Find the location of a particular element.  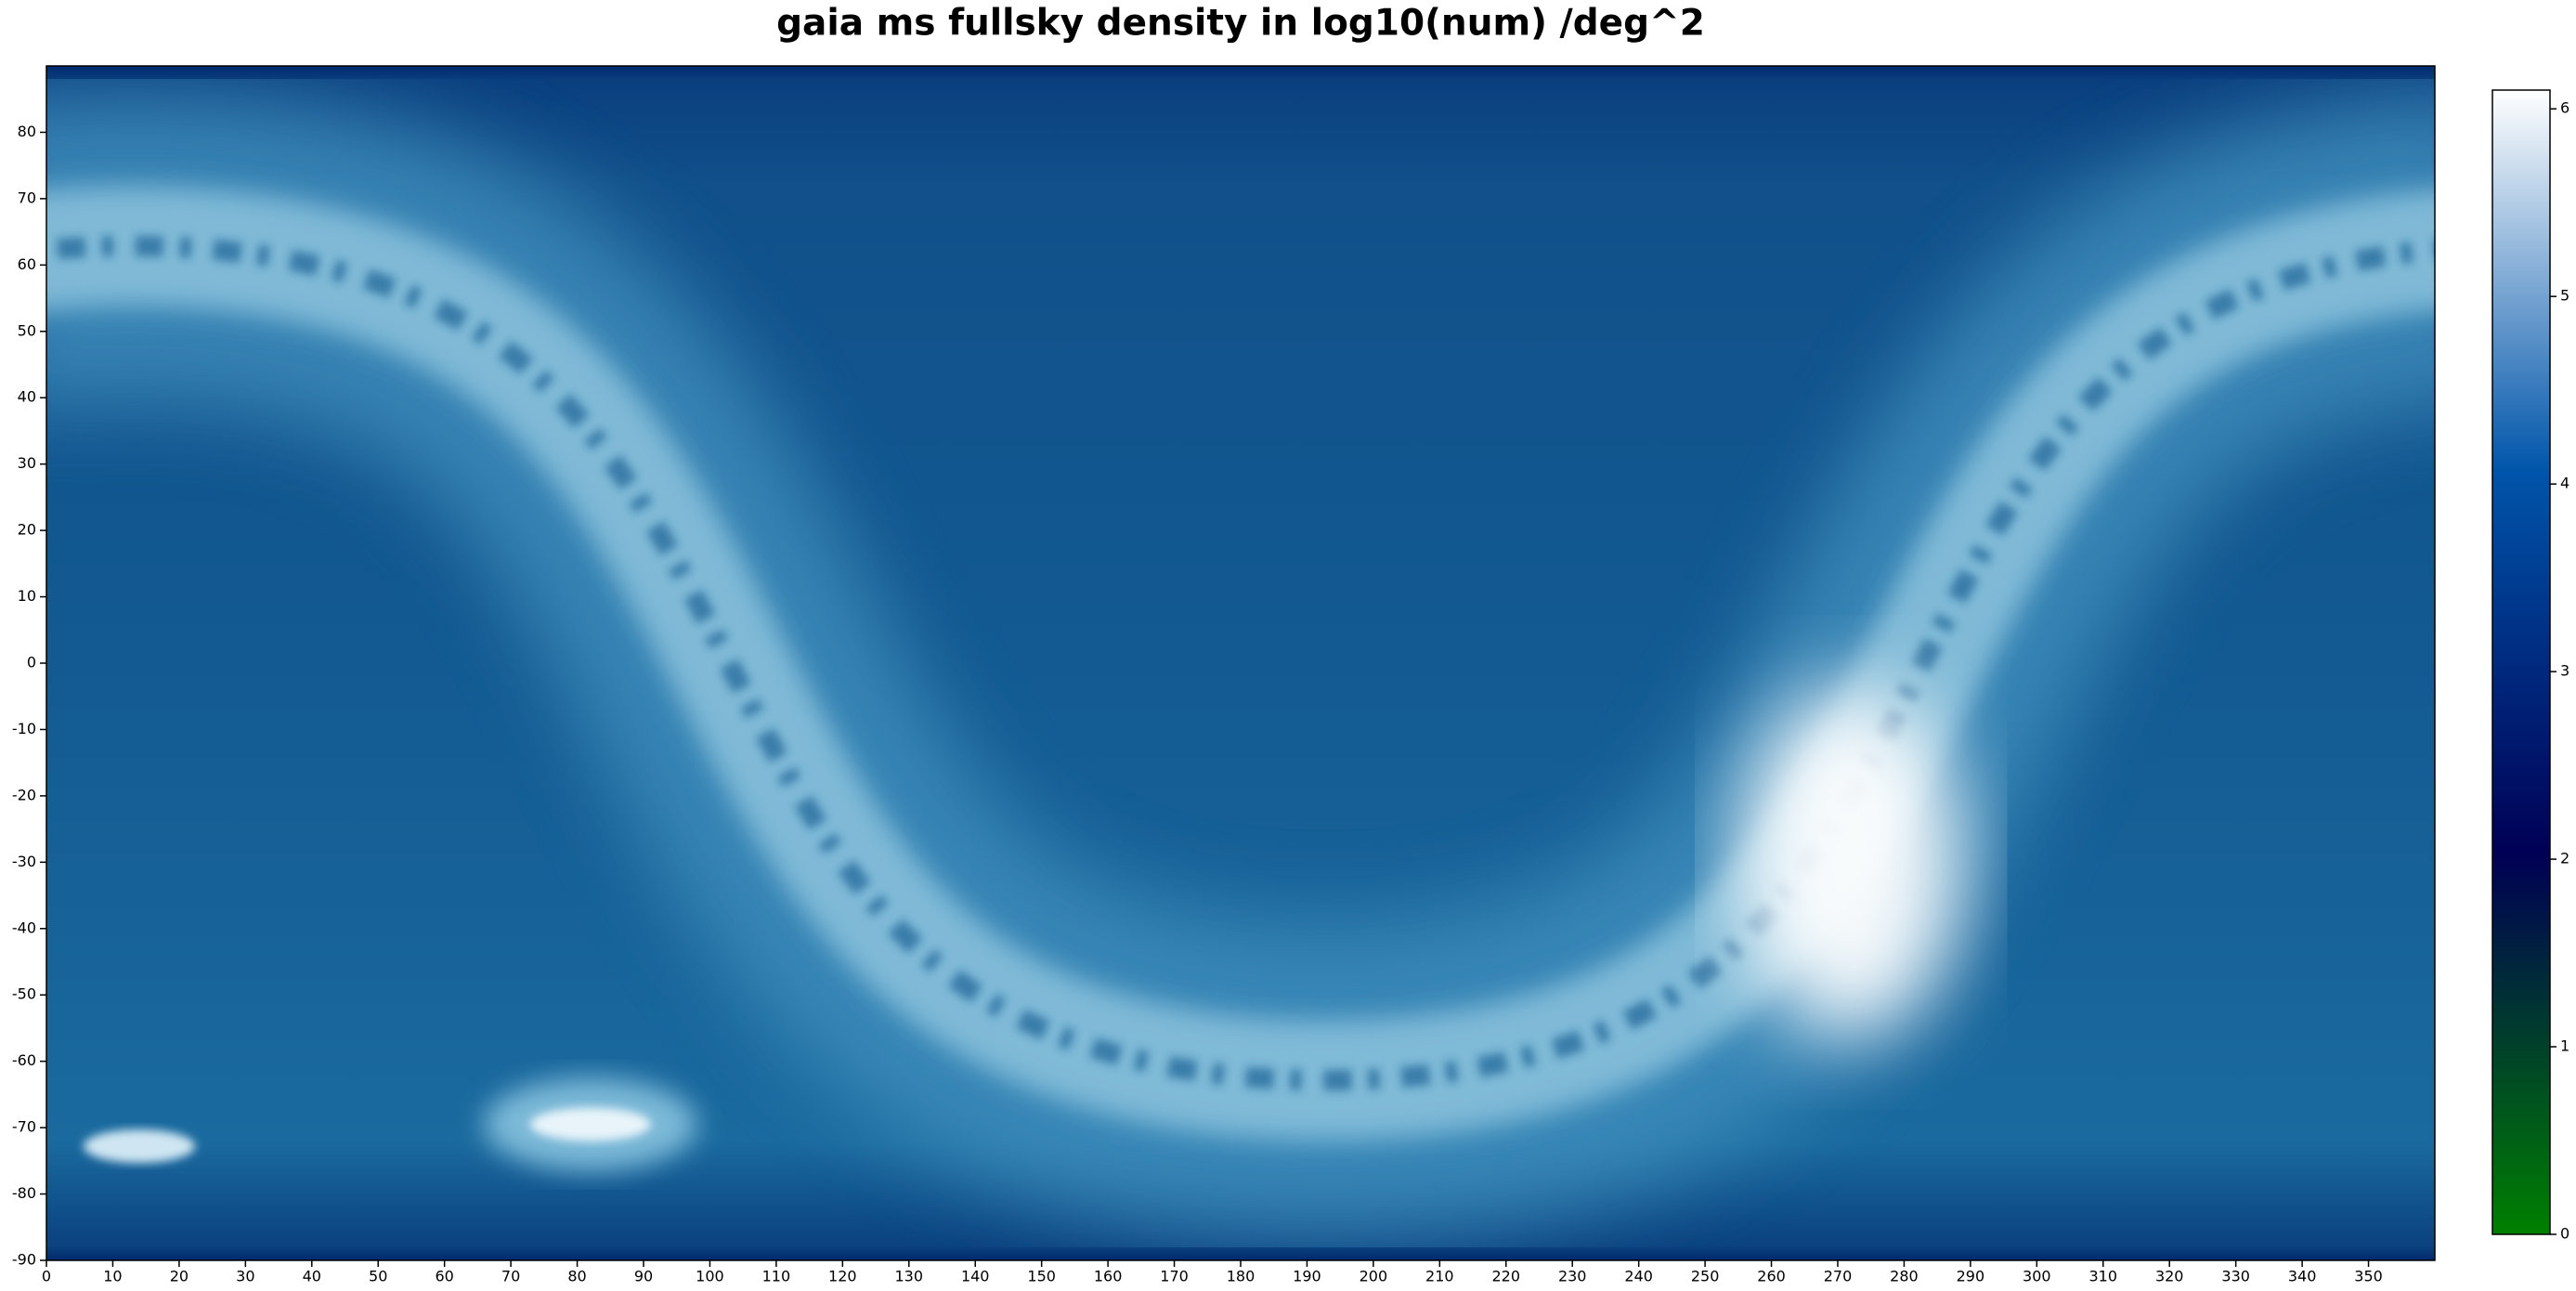

x-tick-label: 320 is located at coordinates (2169, 1276).